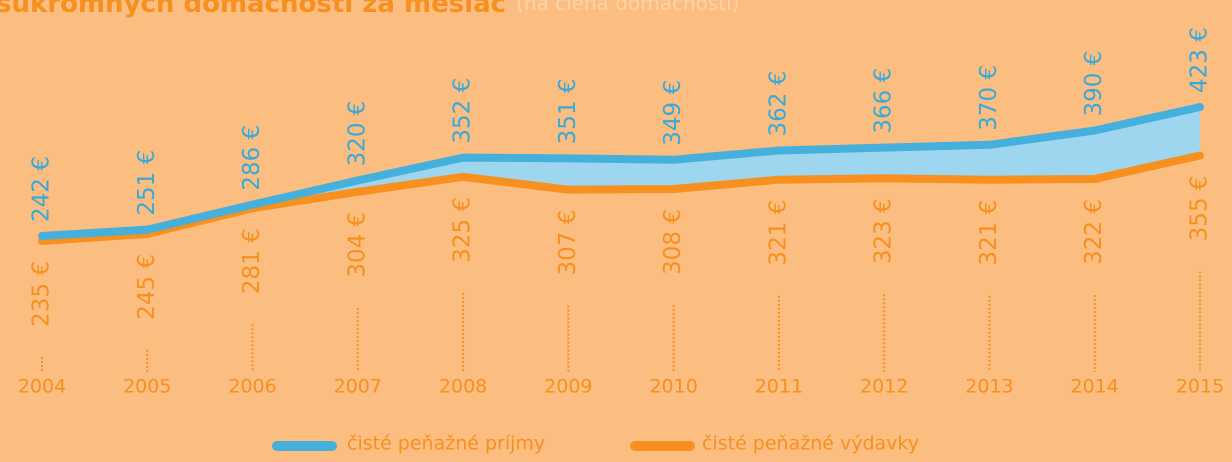  What do you see at coordinates (463, 230) in the screenshot?
I see `data-label: 325 €` at bounding box center [463, 230].